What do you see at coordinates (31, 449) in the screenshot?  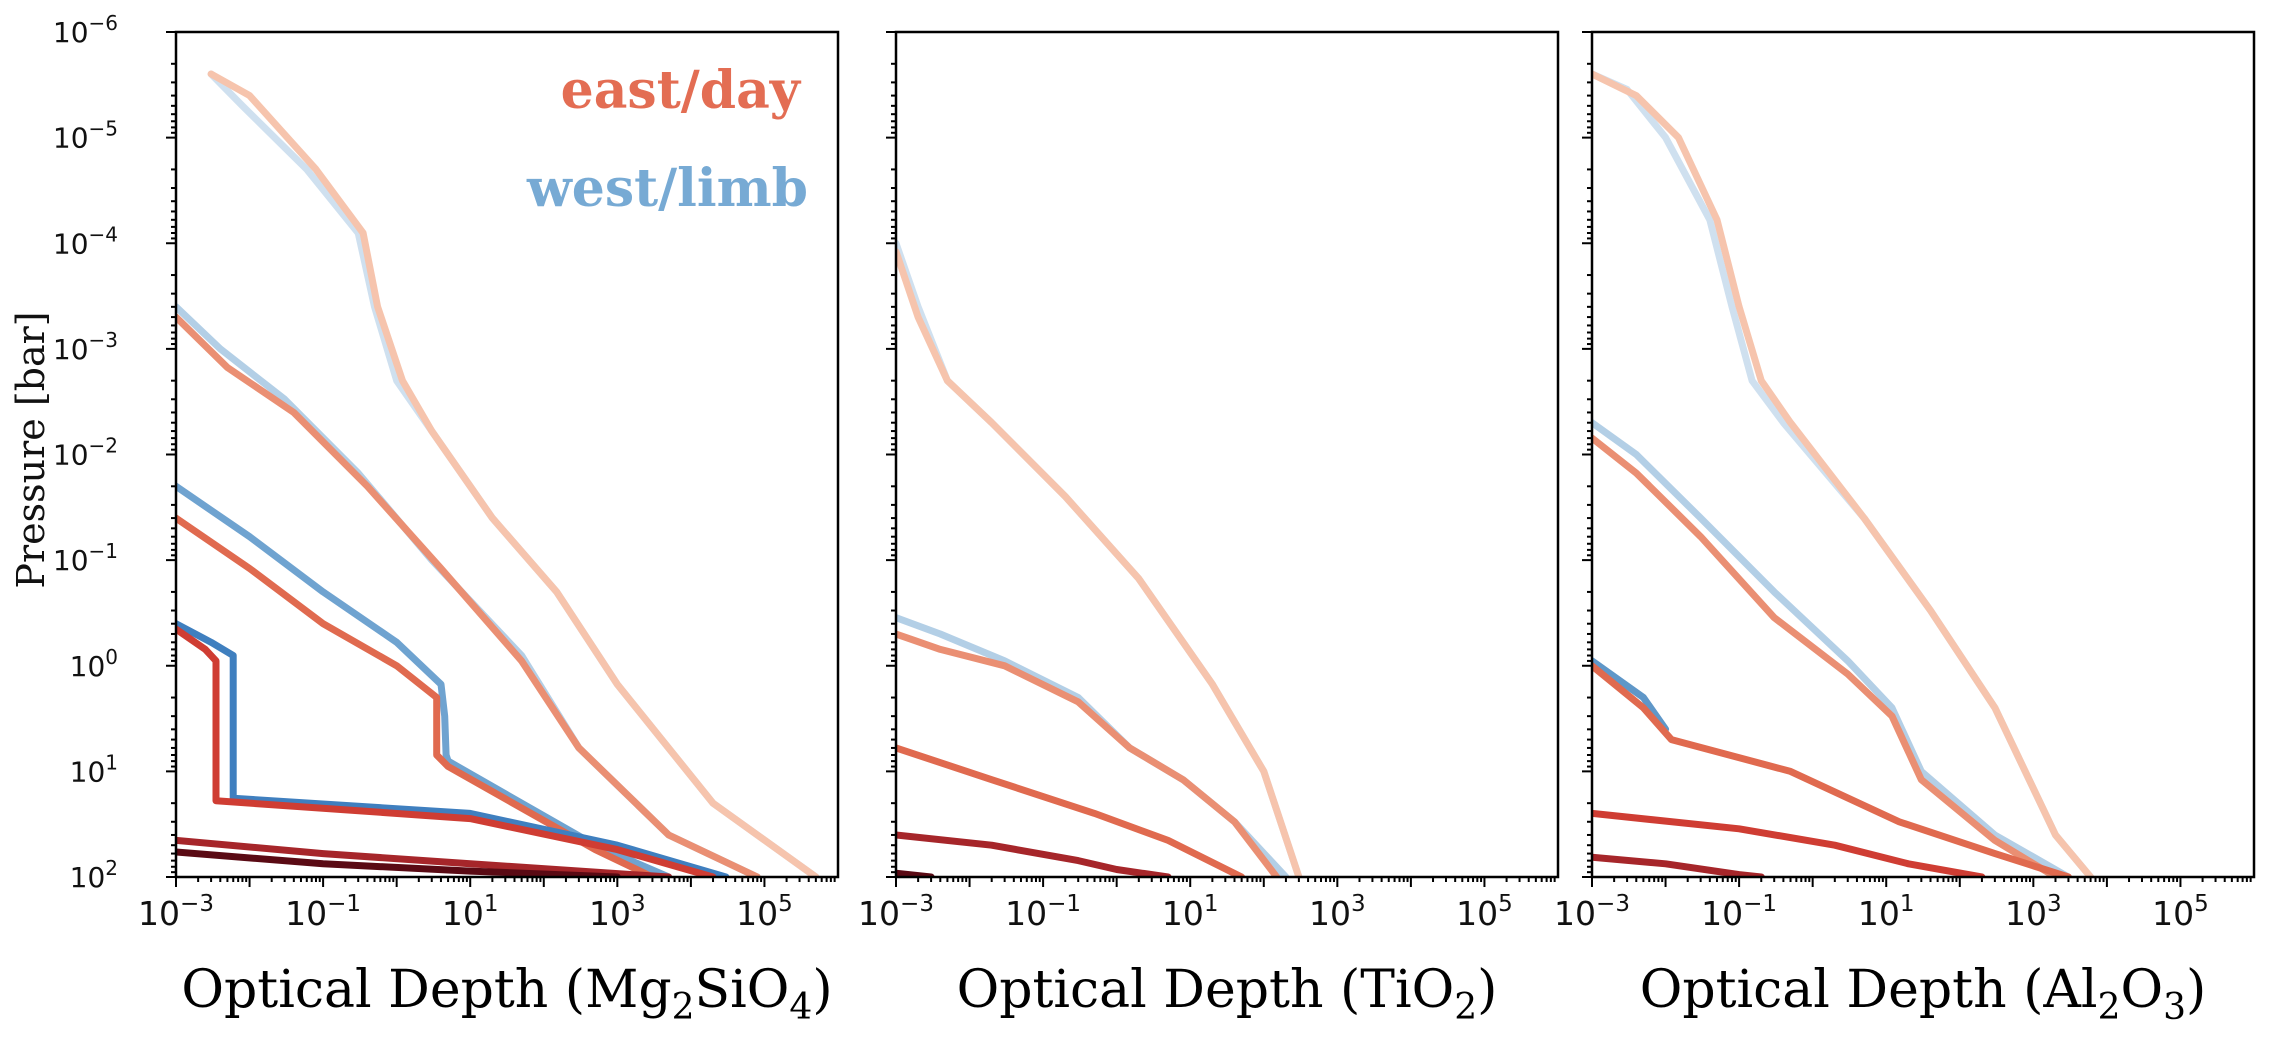 I see `y-axis-label: Pressure [bar]` at bounding box center [31, 449].